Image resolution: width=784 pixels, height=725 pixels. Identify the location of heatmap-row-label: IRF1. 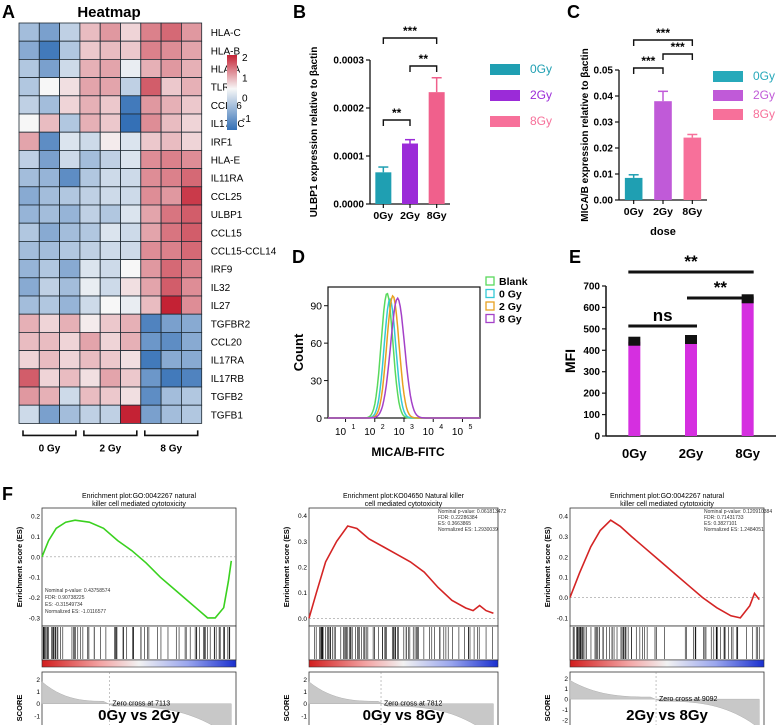
(222, 142).